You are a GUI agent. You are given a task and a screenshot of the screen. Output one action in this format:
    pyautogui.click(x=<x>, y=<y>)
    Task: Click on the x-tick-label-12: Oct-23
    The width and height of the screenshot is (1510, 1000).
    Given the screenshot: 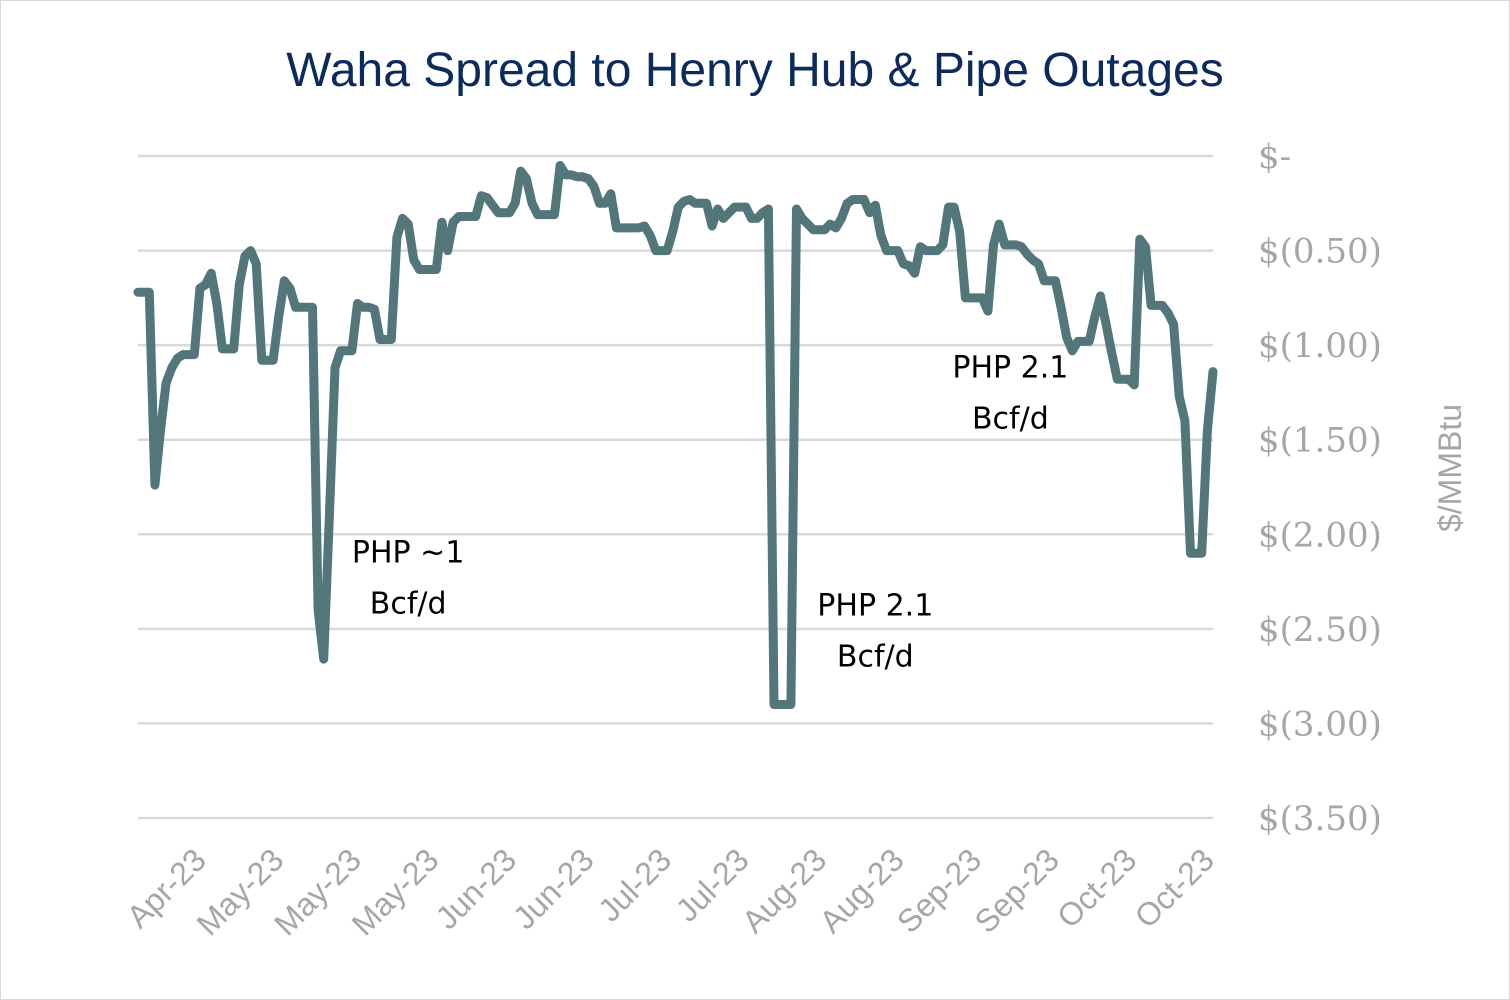 What is the action you would take?
    pyautogui.click(x=1096, y=887)
    